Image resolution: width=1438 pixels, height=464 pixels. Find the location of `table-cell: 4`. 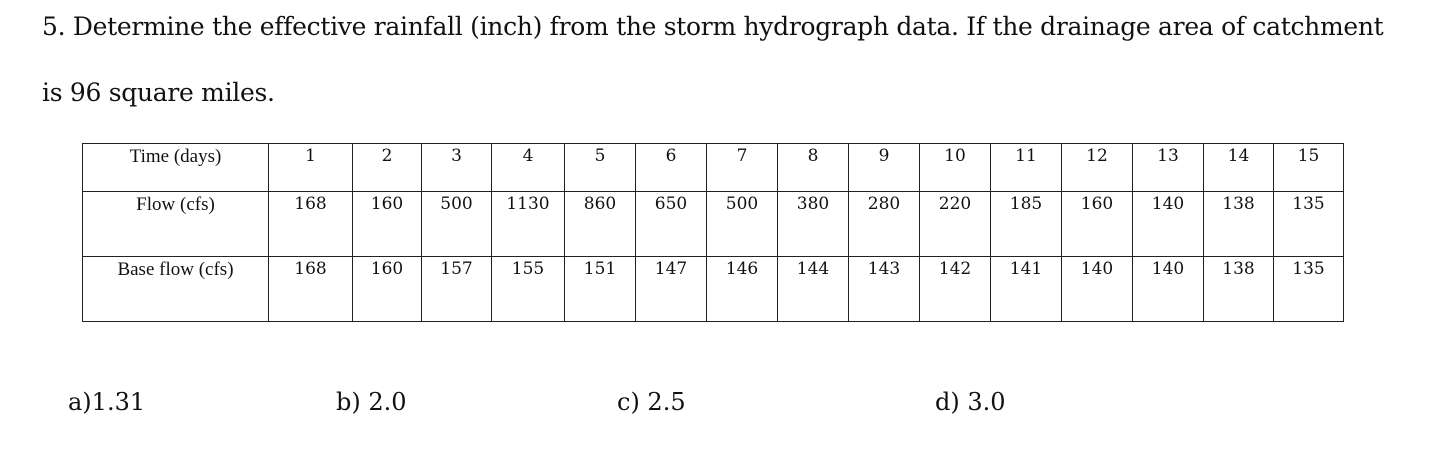

table-cell: 4 is located at coordinates (528, 167).